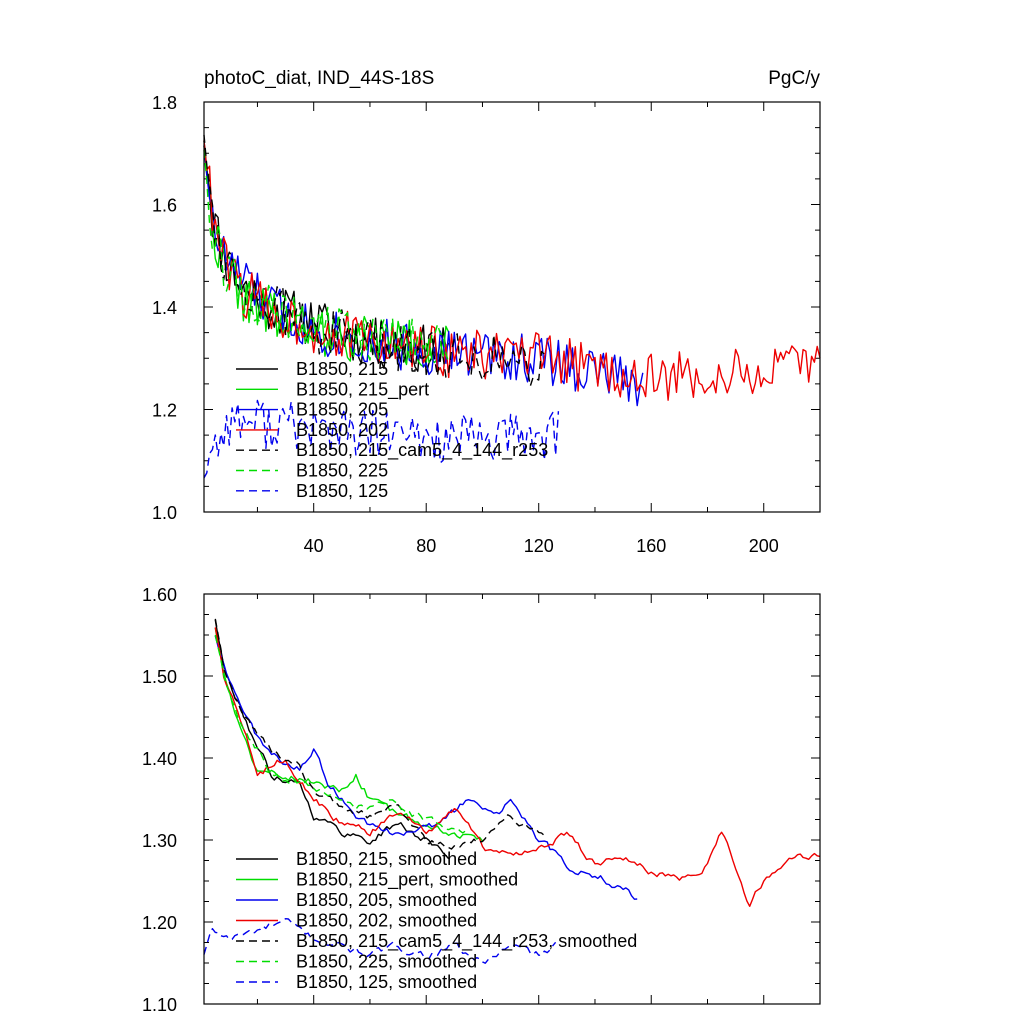 This screenshot has height=1024, width=1024. I want to click on panel-top-units: PgC/y, so click(794, 78).